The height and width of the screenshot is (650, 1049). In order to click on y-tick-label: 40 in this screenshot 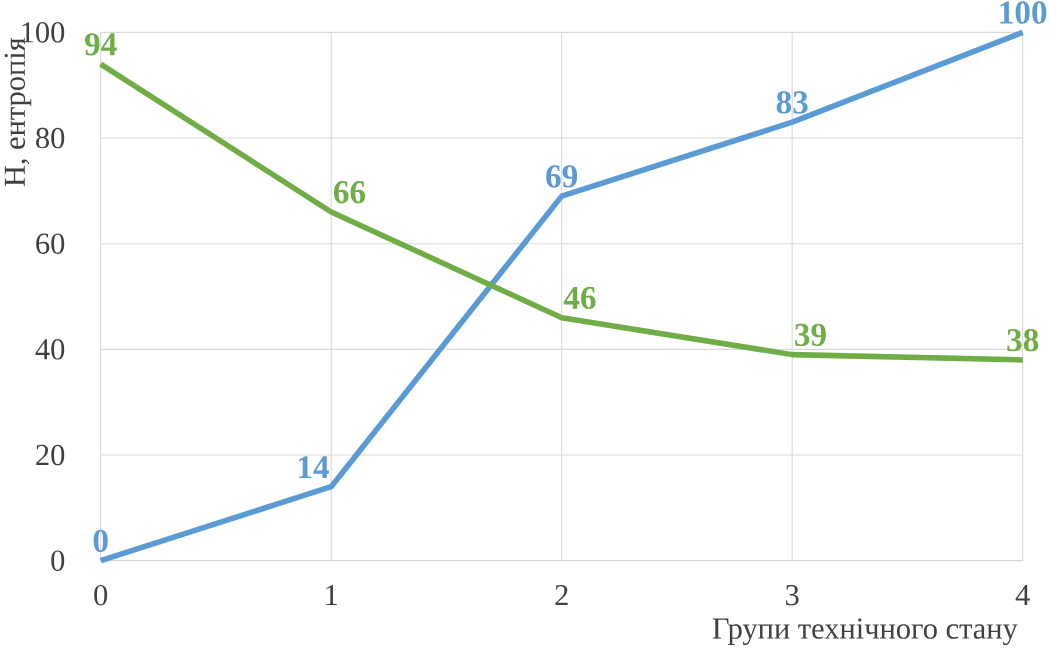, I will do `click(50, 349)`.